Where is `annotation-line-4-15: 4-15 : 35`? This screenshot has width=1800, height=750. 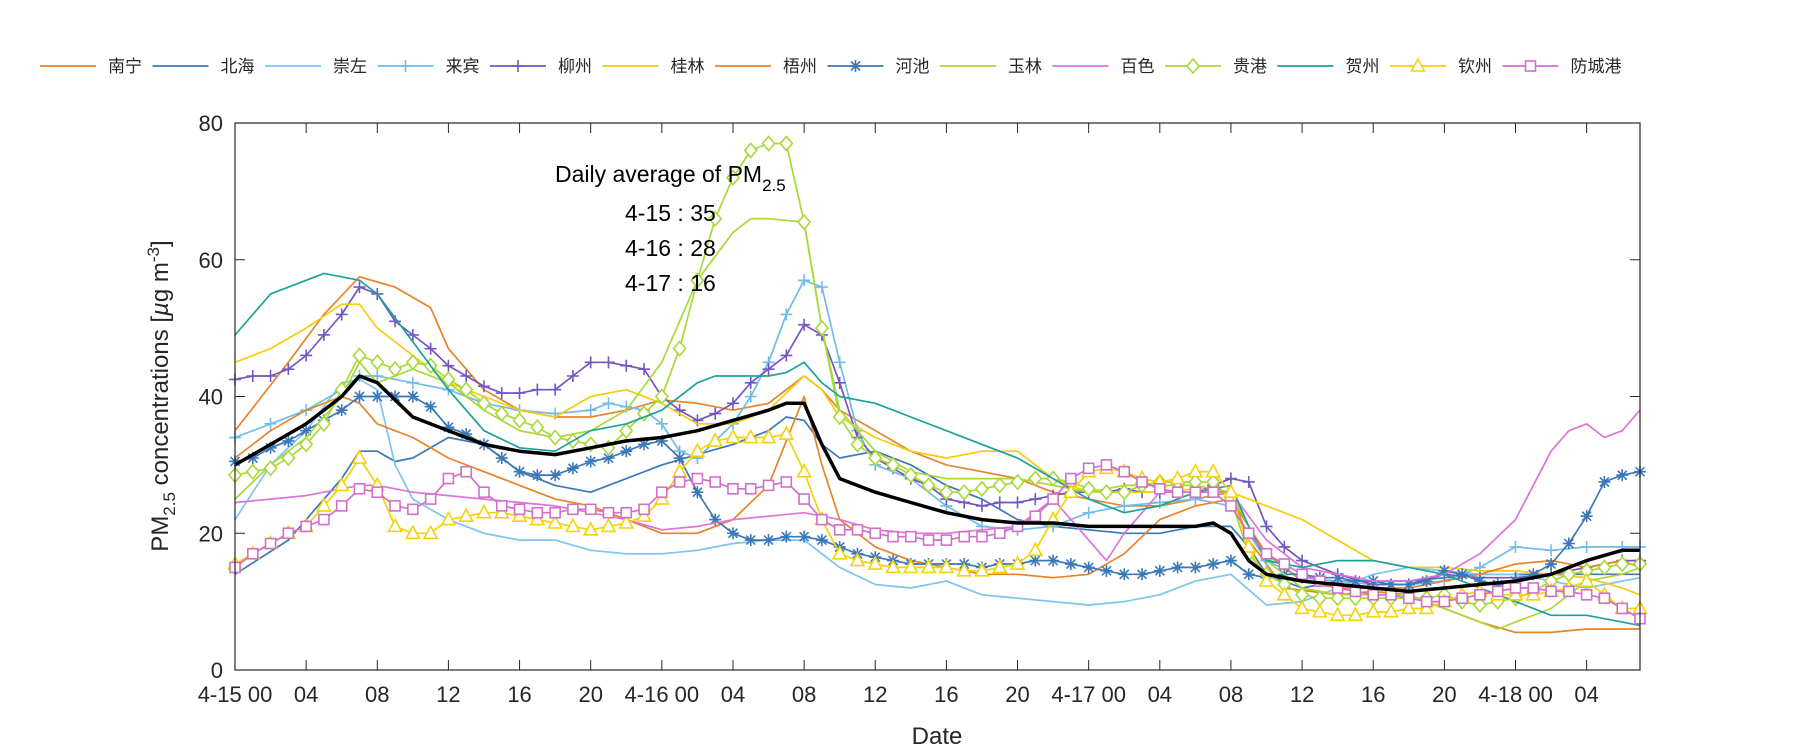 annotation-line-4-15: 4-15 : 35 is located at coordinates (670, 213).